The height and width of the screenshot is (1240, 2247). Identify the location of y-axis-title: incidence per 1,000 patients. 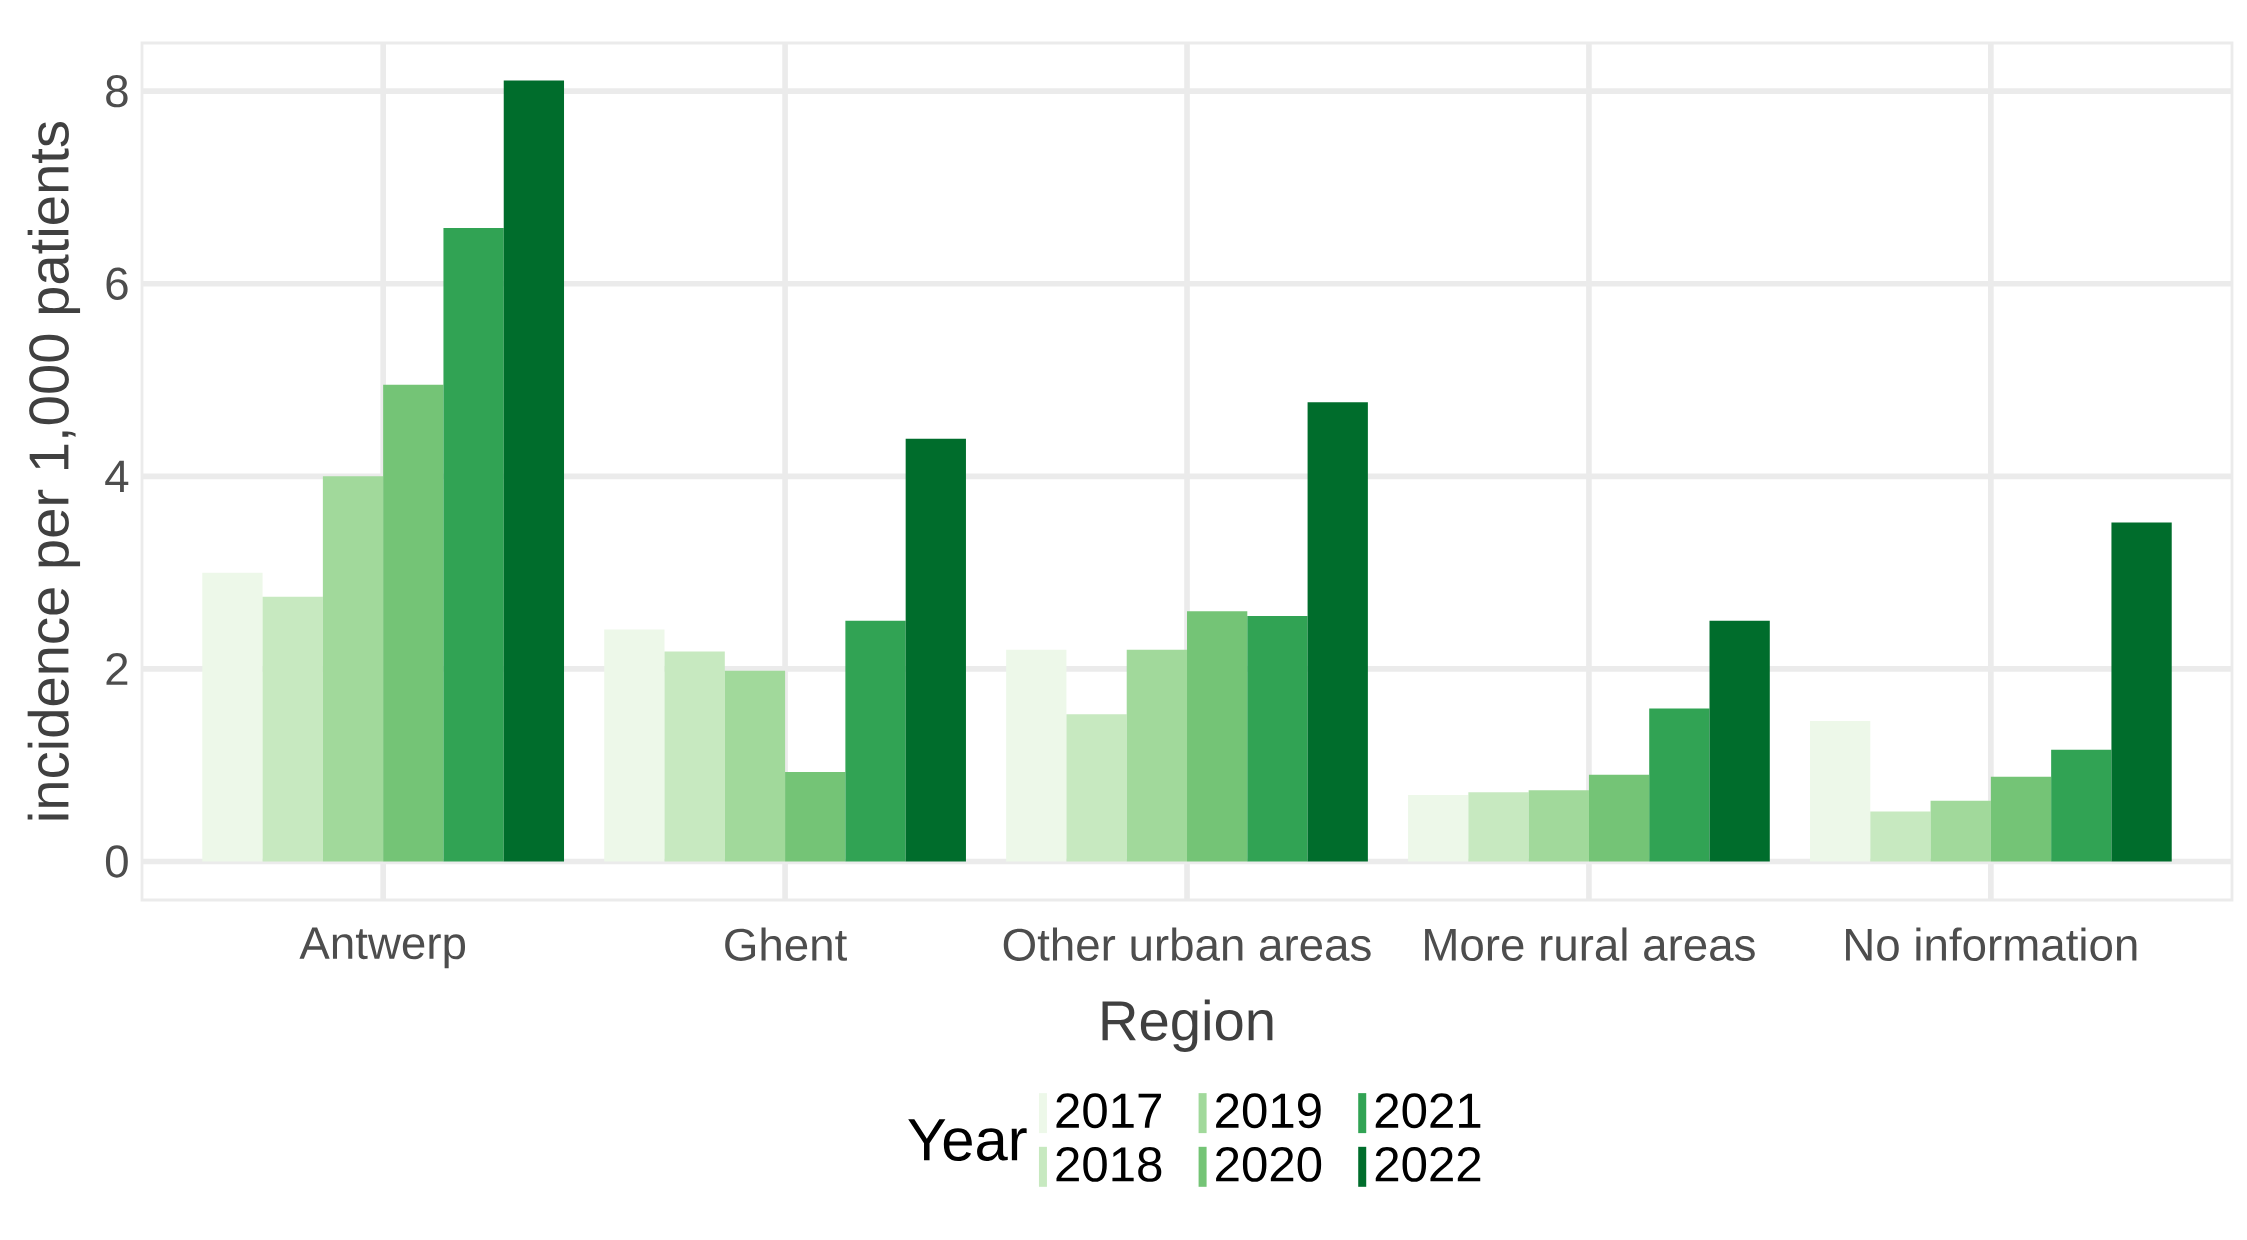
(54, 471).